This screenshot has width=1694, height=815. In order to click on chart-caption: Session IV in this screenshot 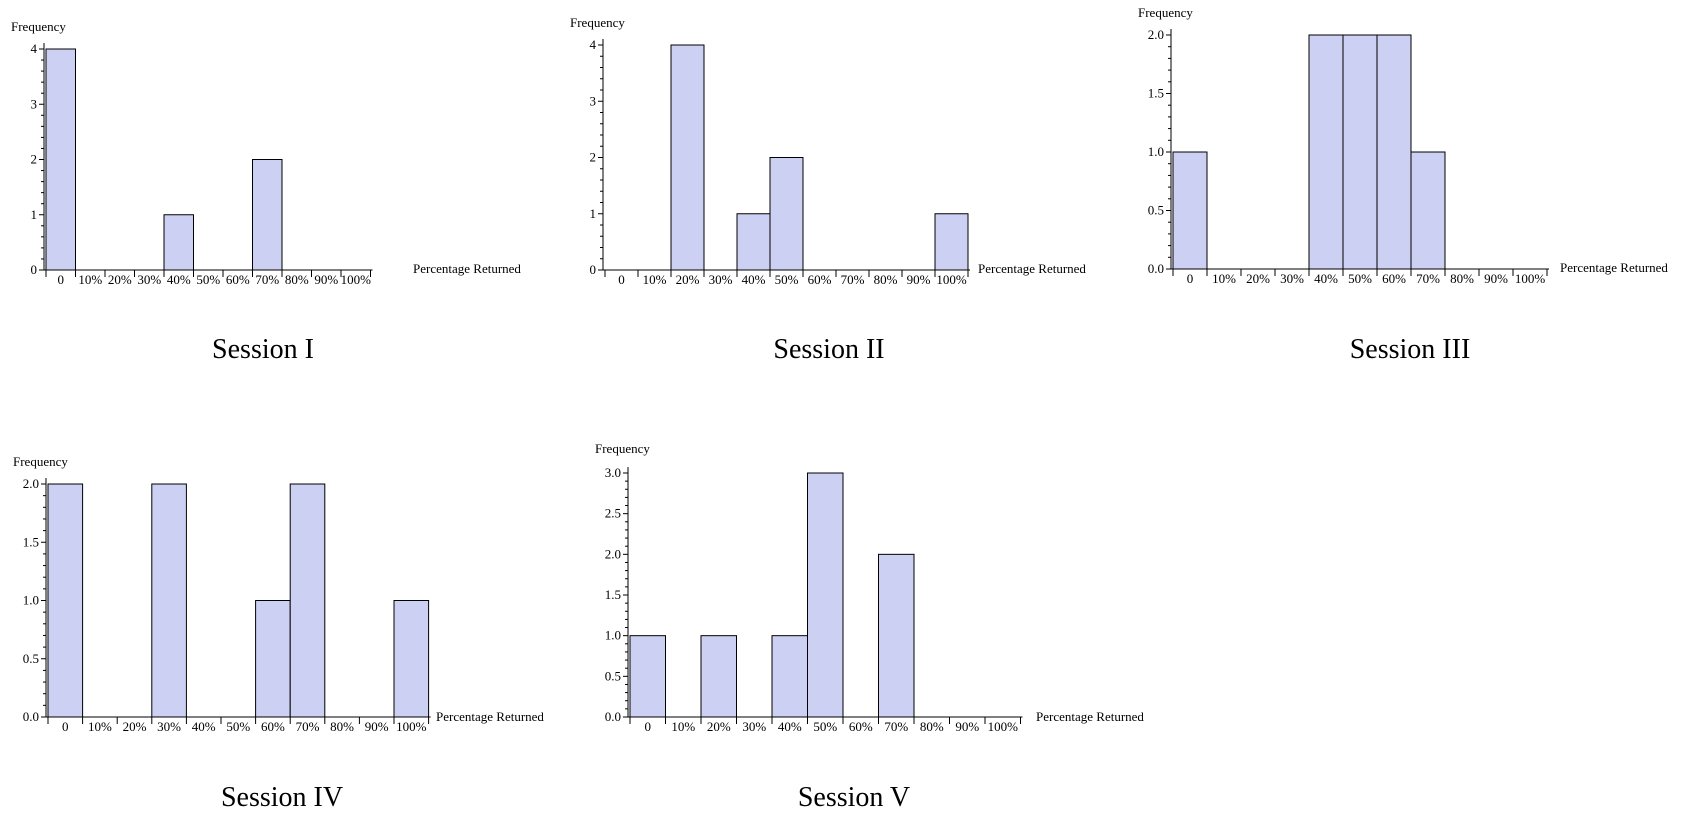, I will do `click(282, 797)`.